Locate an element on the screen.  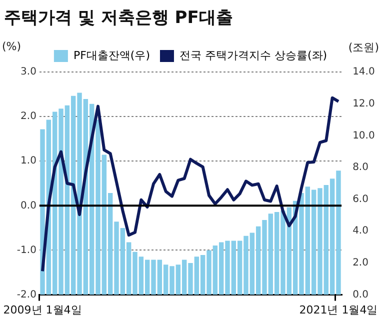
chart-title: 주택가격 및 저축은행 PF대출 is located at coordinates (118, 18).